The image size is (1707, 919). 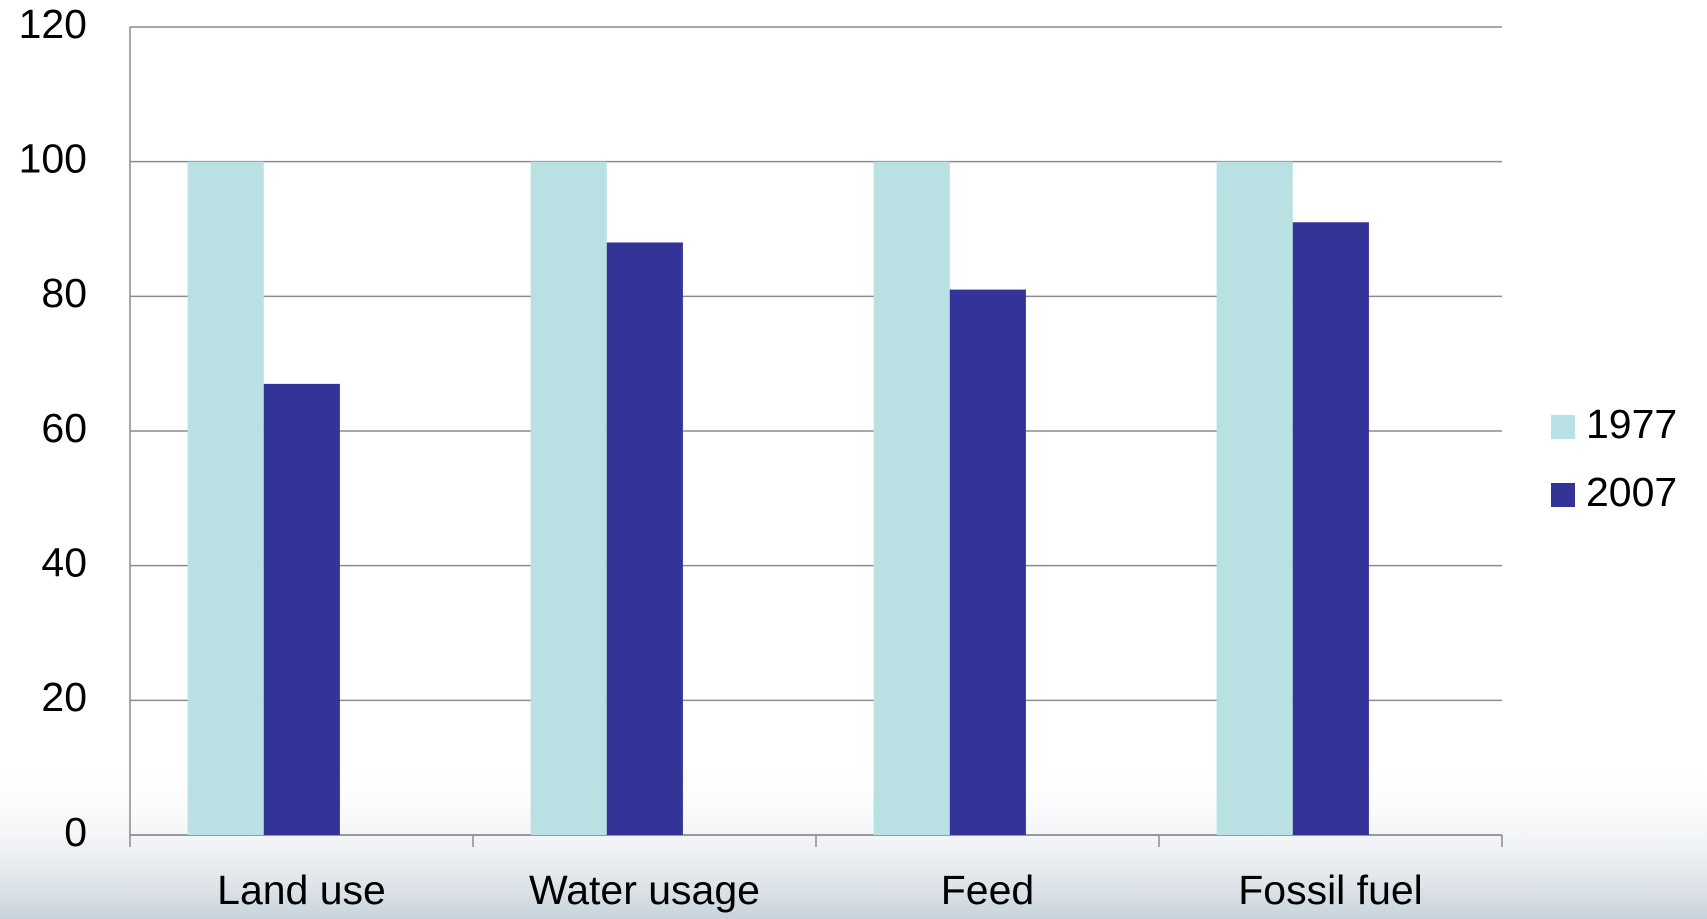 I want to click on legend-label: 2007, so click(x=1631, y=492).